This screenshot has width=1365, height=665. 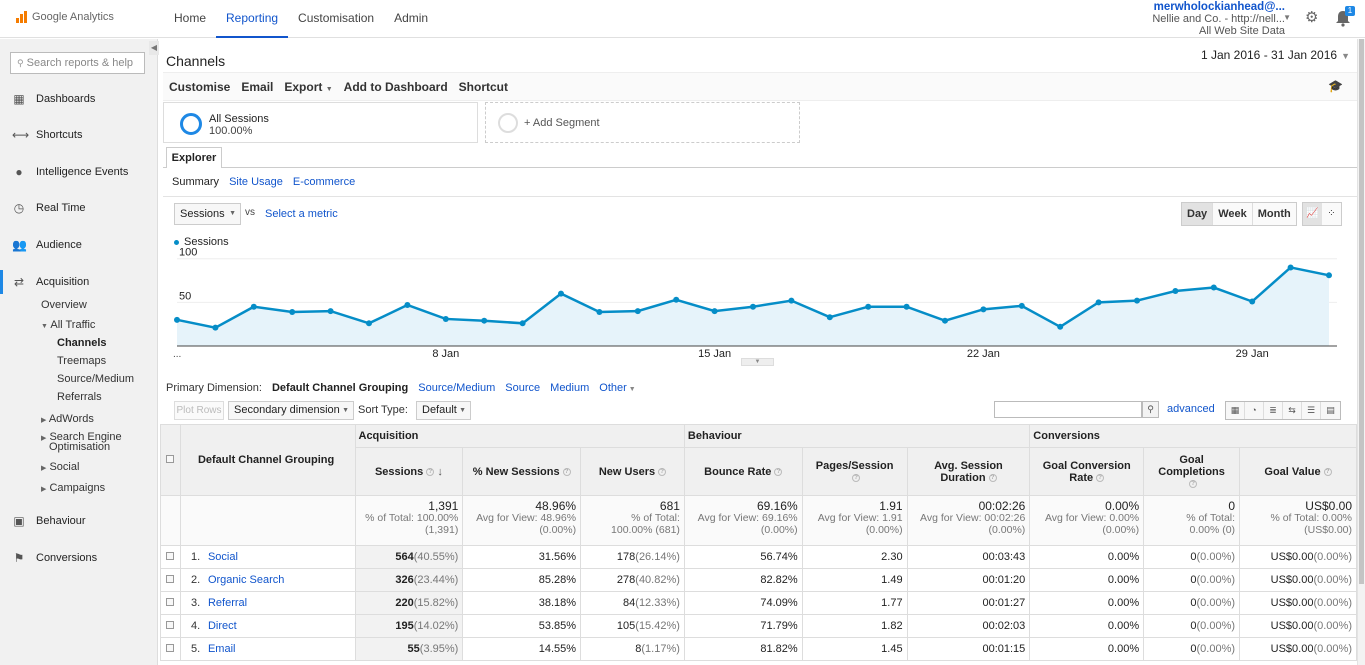 I want to click on email-button: Email, so click(x=257, y=86).